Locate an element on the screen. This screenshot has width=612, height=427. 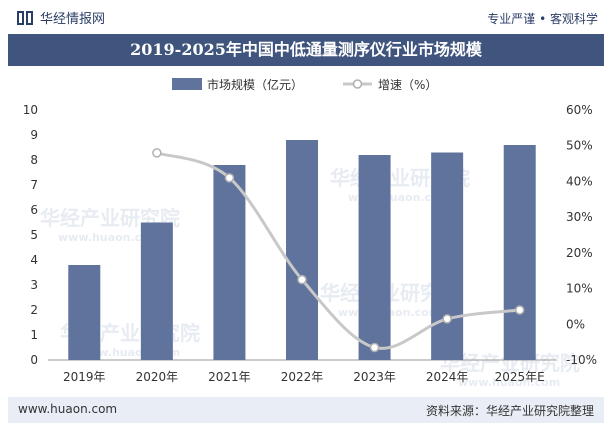
x-tick-label: 2024年 is located at coordinates (447, 377).